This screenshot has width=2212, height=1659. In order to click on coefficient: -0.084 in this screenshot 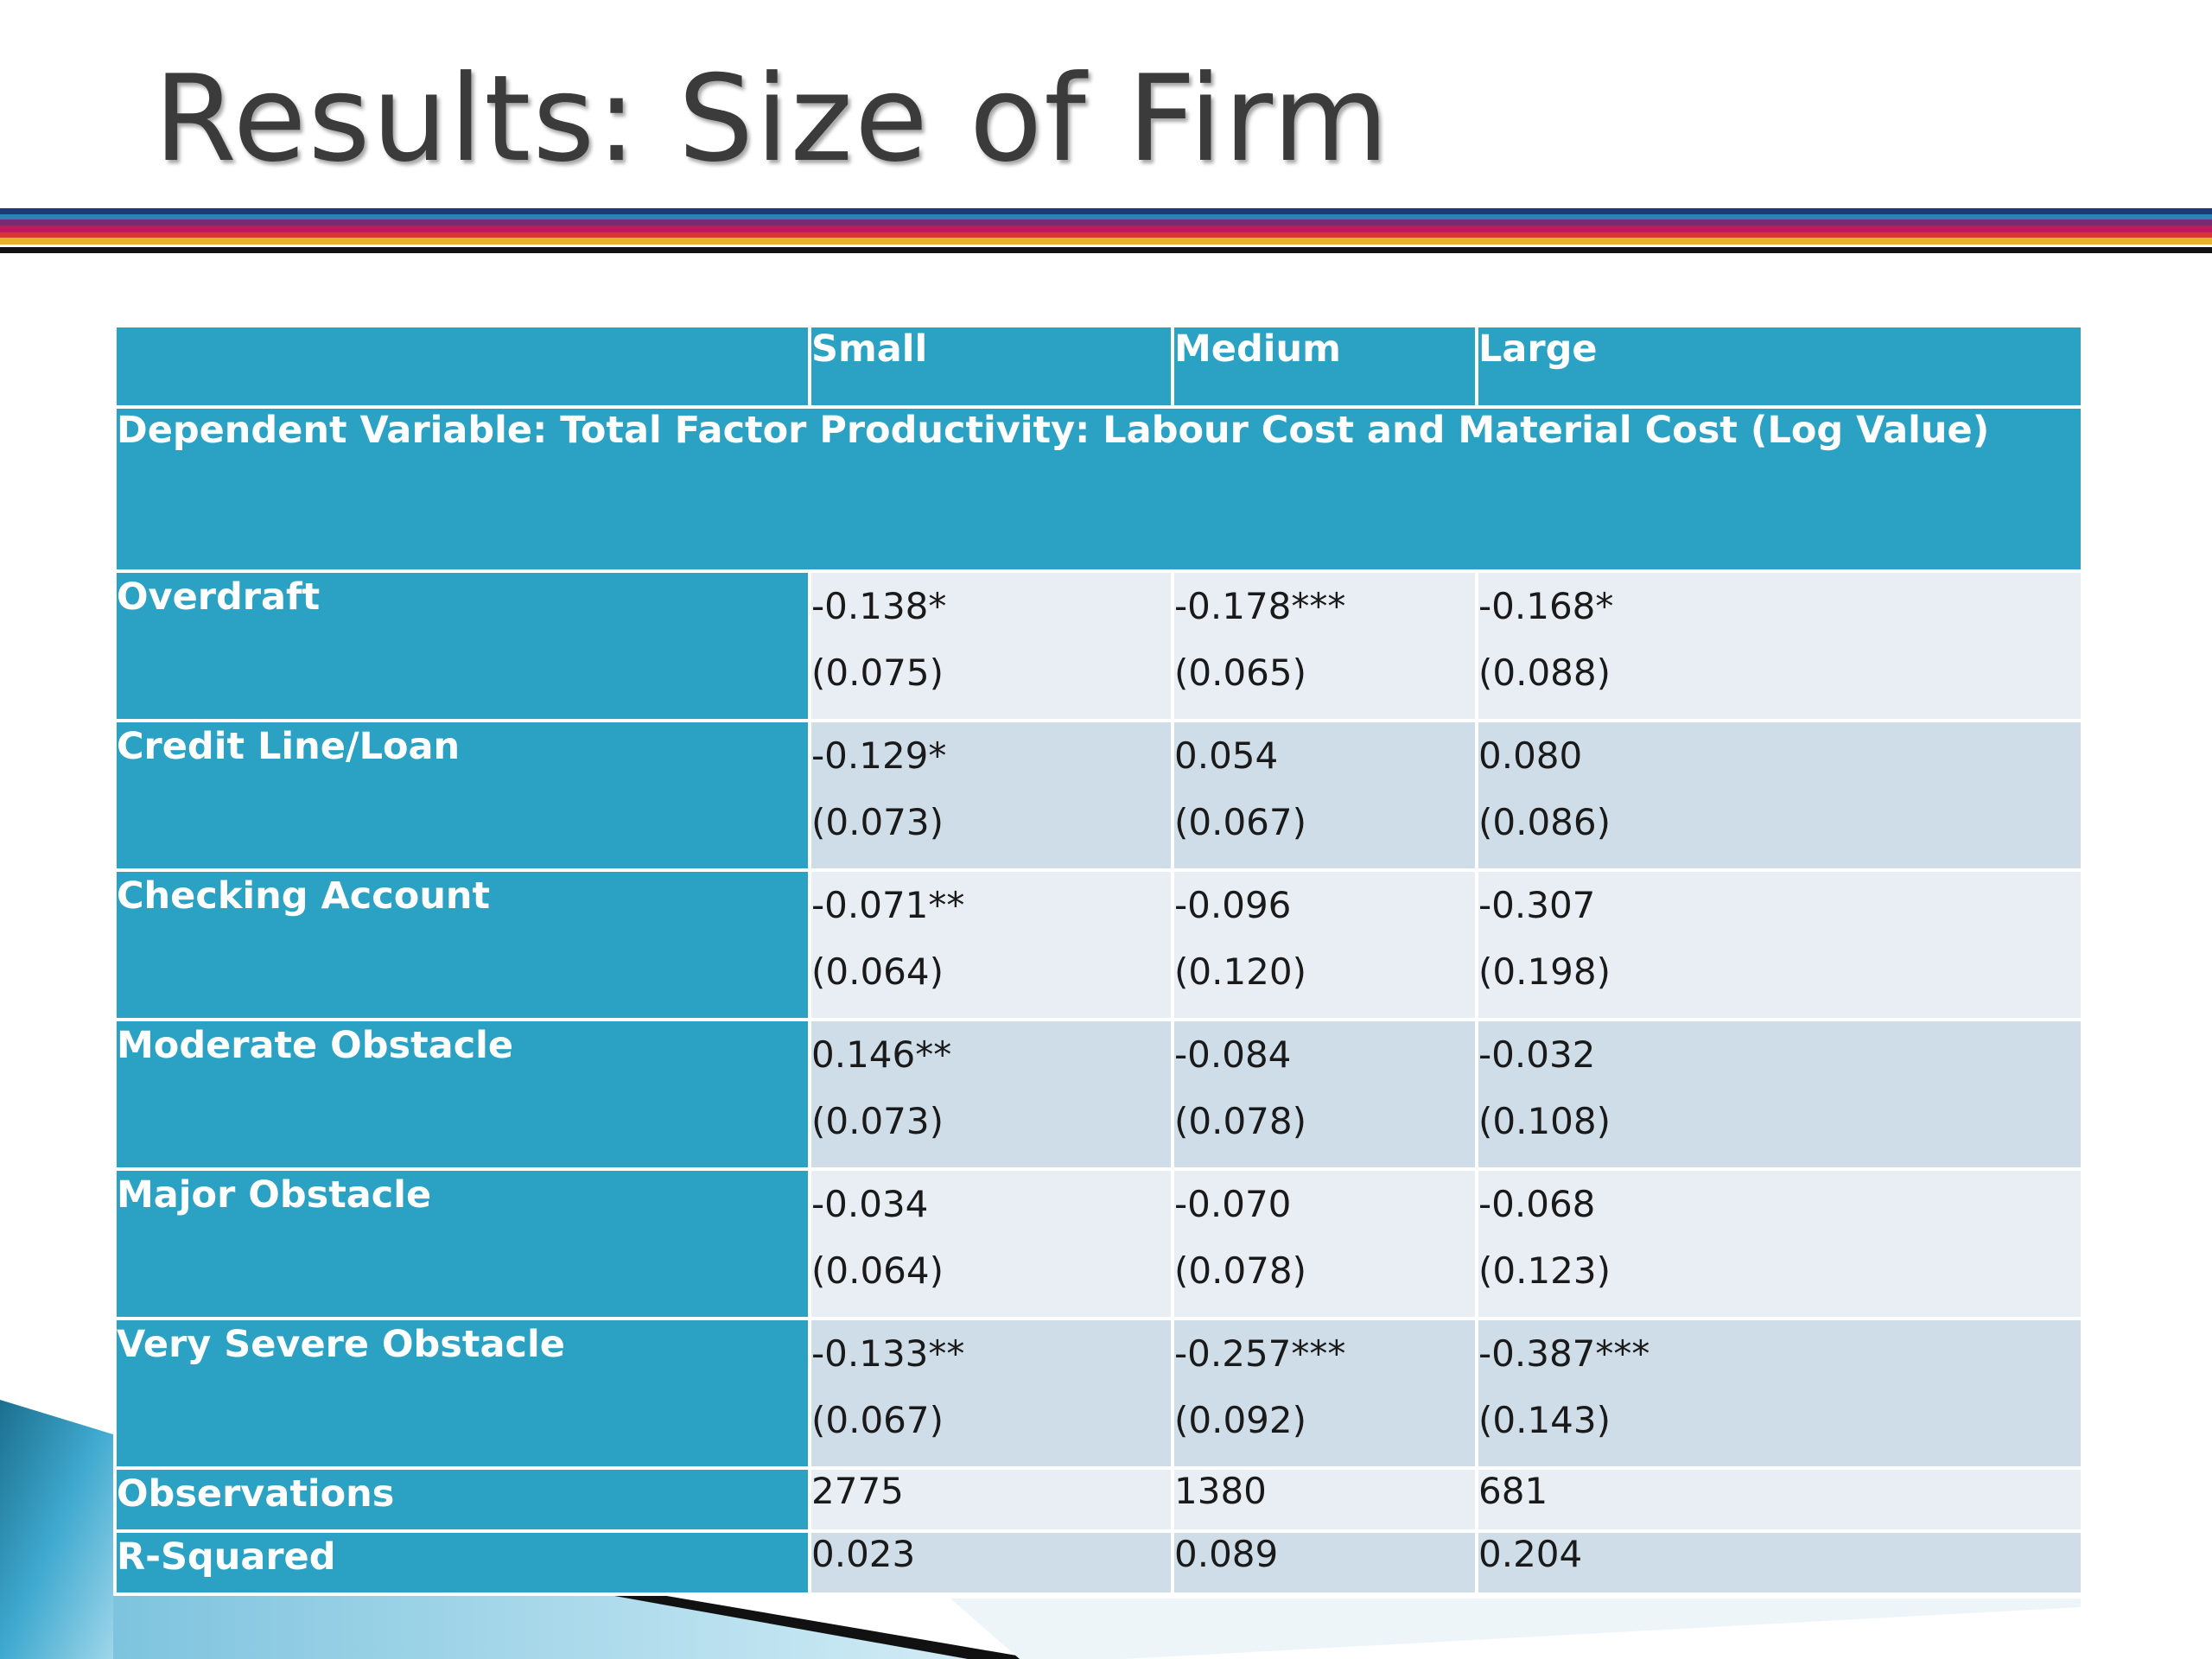, I will do `click(1233, 1054)`.